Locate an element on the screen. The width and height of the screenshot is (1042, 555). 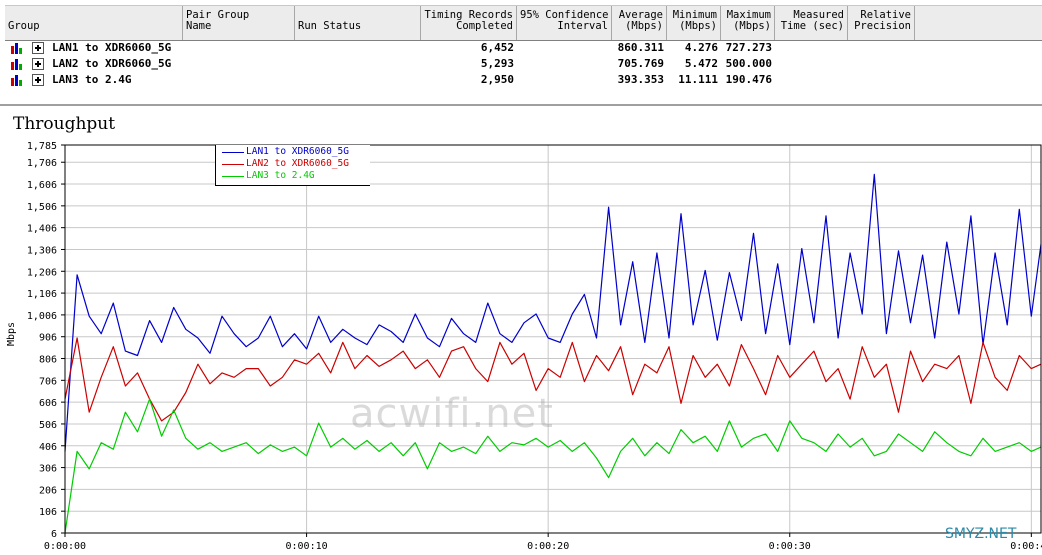
legend-item: LAN3 to 2.4G is located at coordinates (267, 176).